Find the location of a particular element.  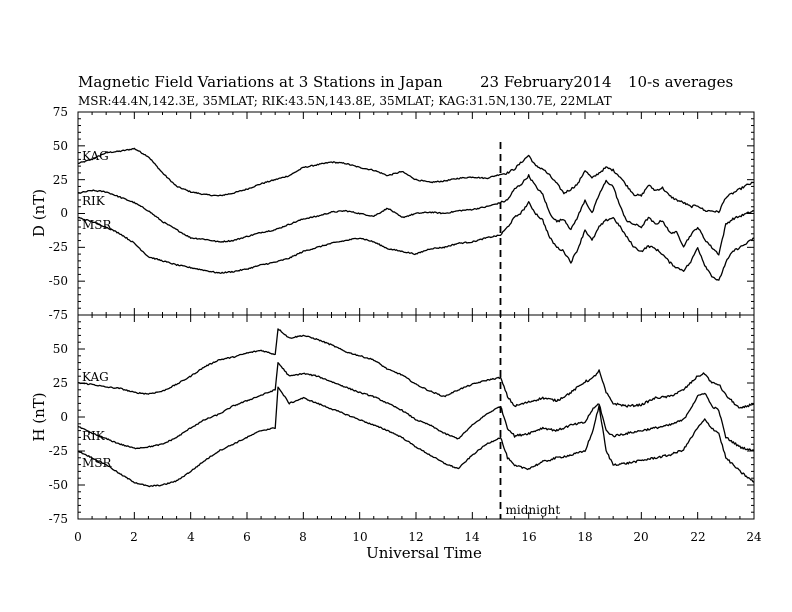

h-ytick-label: 0 is located at coordinates (64, 417).